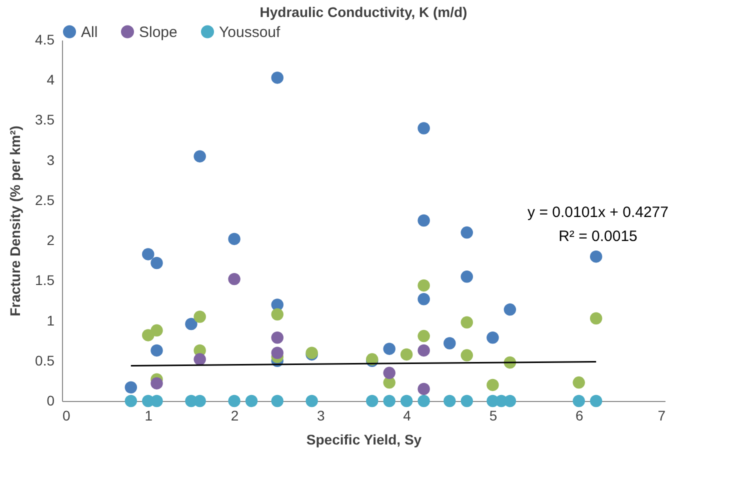 This screenshot has width=752, height=494. Describe the element at coordinates (493, 416) in the screenshot. I see `x-tick-label: 5` at that location.